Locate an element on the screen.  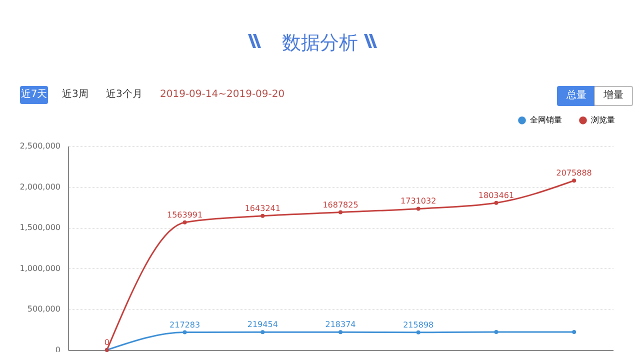
data-label: 1803461 is located at coordinates (496, 195).